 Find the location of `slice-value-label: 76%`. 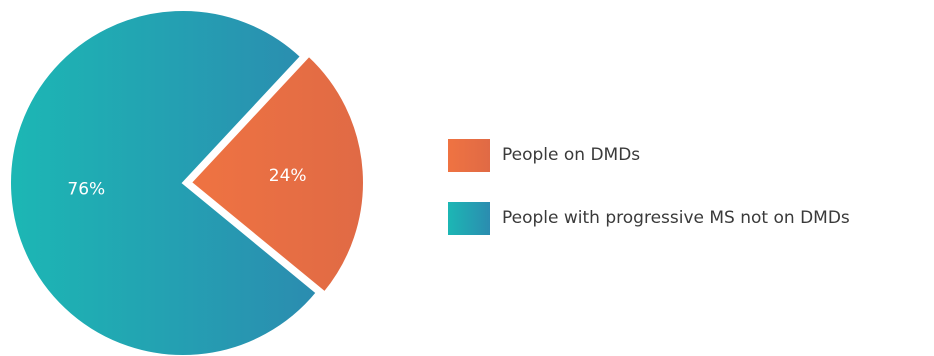

slice-value-label: 76% is located at coordinates (86, 189).